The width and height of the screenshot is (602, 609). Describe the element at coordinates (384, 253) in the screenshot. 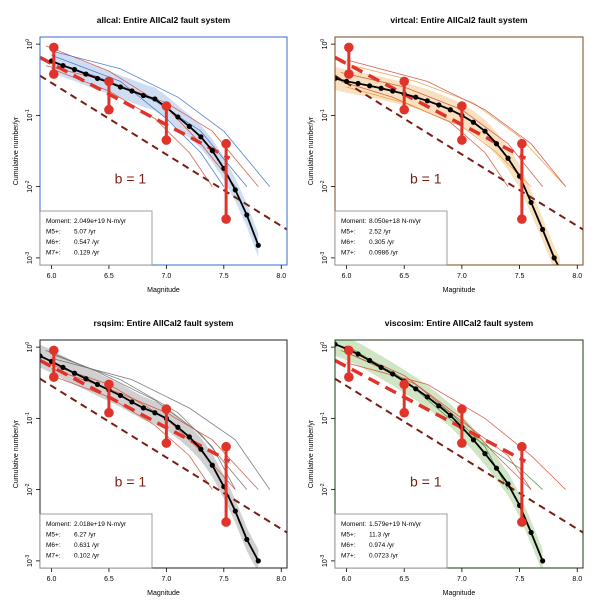

I see `stats-value: 0.0986 /yr` at that location.